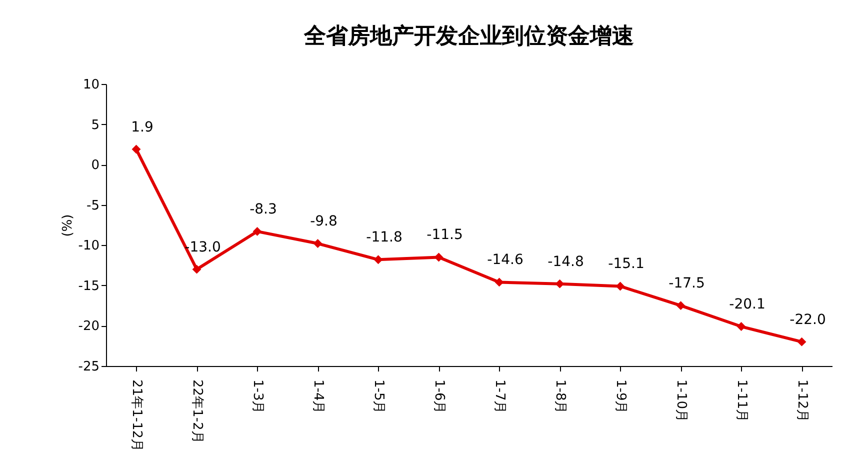  Describe the element at coordinates (68, 225) in the screenshot. I see `y-axis-title: (%)` at that location.